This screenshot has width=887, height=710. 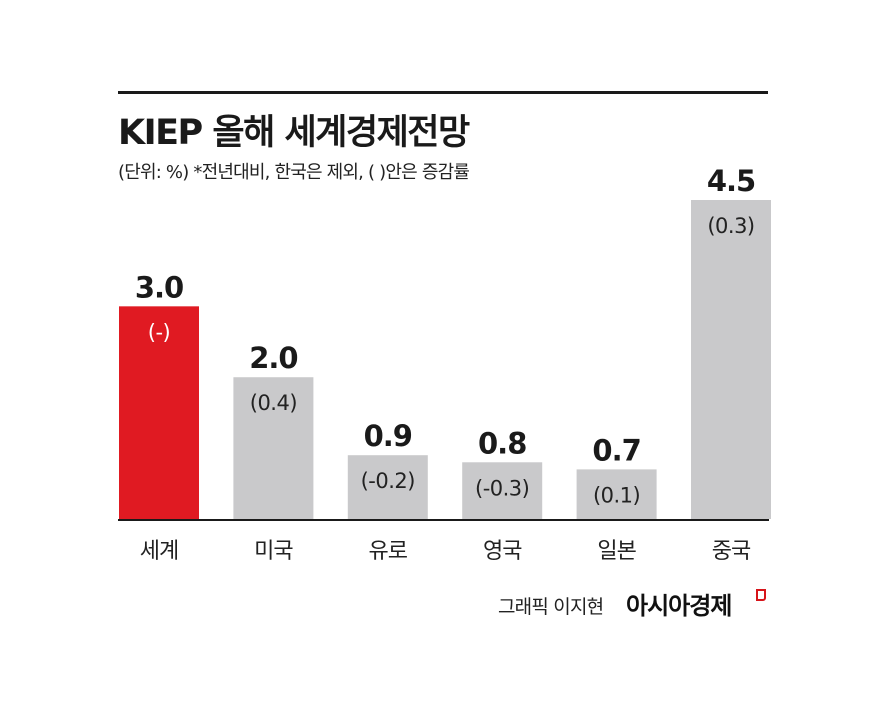 What do you see at coordinates (730, 226) in the screenshot?
I see `change-label: (0.3)` at bounding box center [730, 226].